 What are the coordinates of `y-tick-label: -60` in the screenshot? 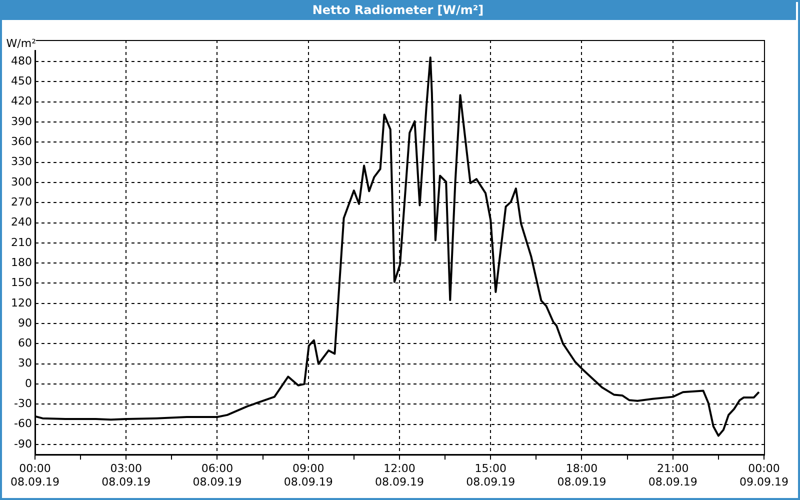 It's located at (23, 423).